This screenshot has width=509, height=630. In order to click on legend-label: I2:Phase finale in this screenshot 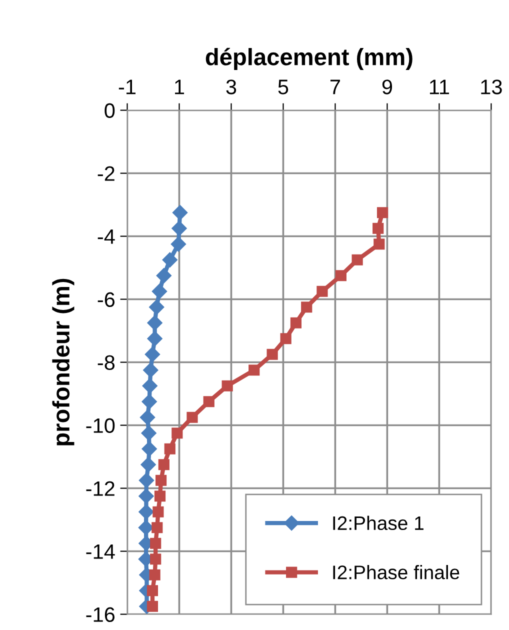, I will do `click(396, 572)`.